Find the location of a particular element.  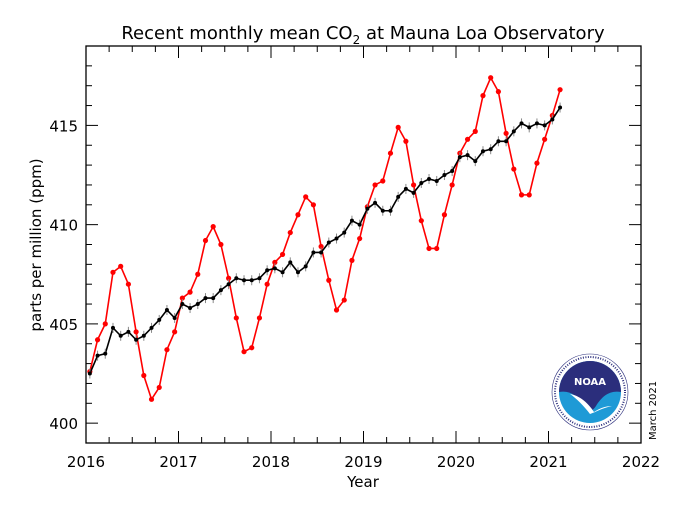

date-stamp: March 2021 is located at coordinates (653, 410).